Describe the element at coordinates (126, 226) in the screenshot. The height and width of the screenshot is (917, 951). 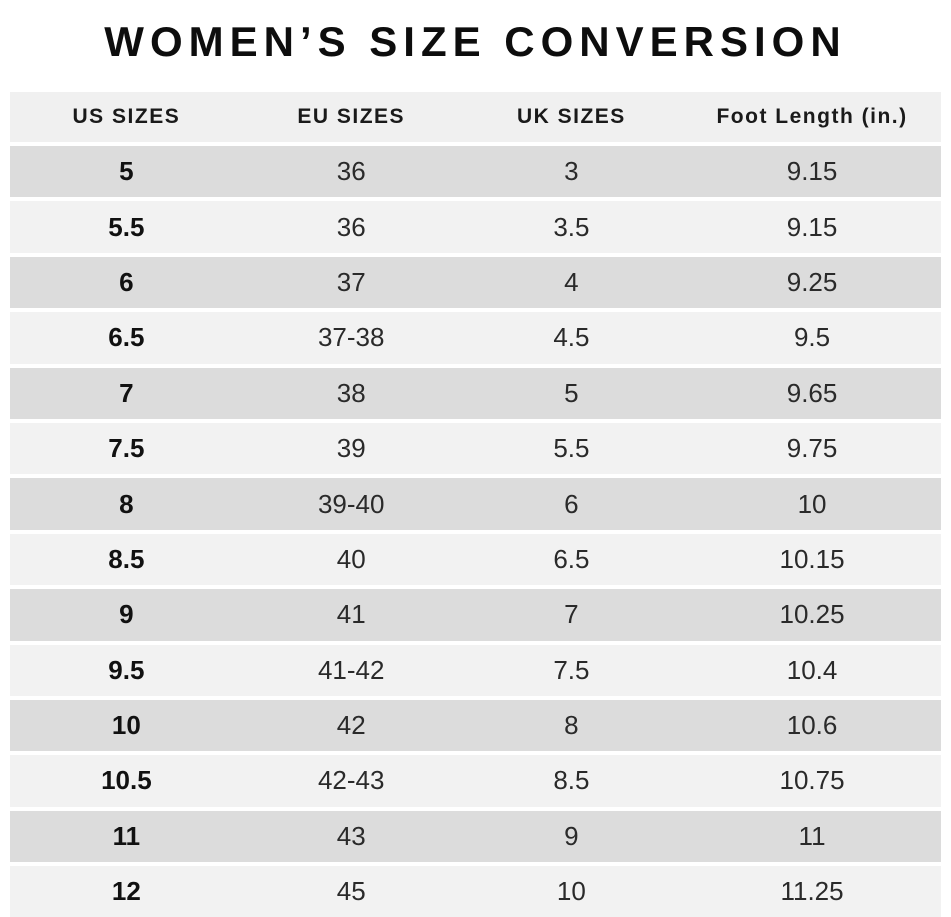
I see `cell-us-size: 5.5` at that location.